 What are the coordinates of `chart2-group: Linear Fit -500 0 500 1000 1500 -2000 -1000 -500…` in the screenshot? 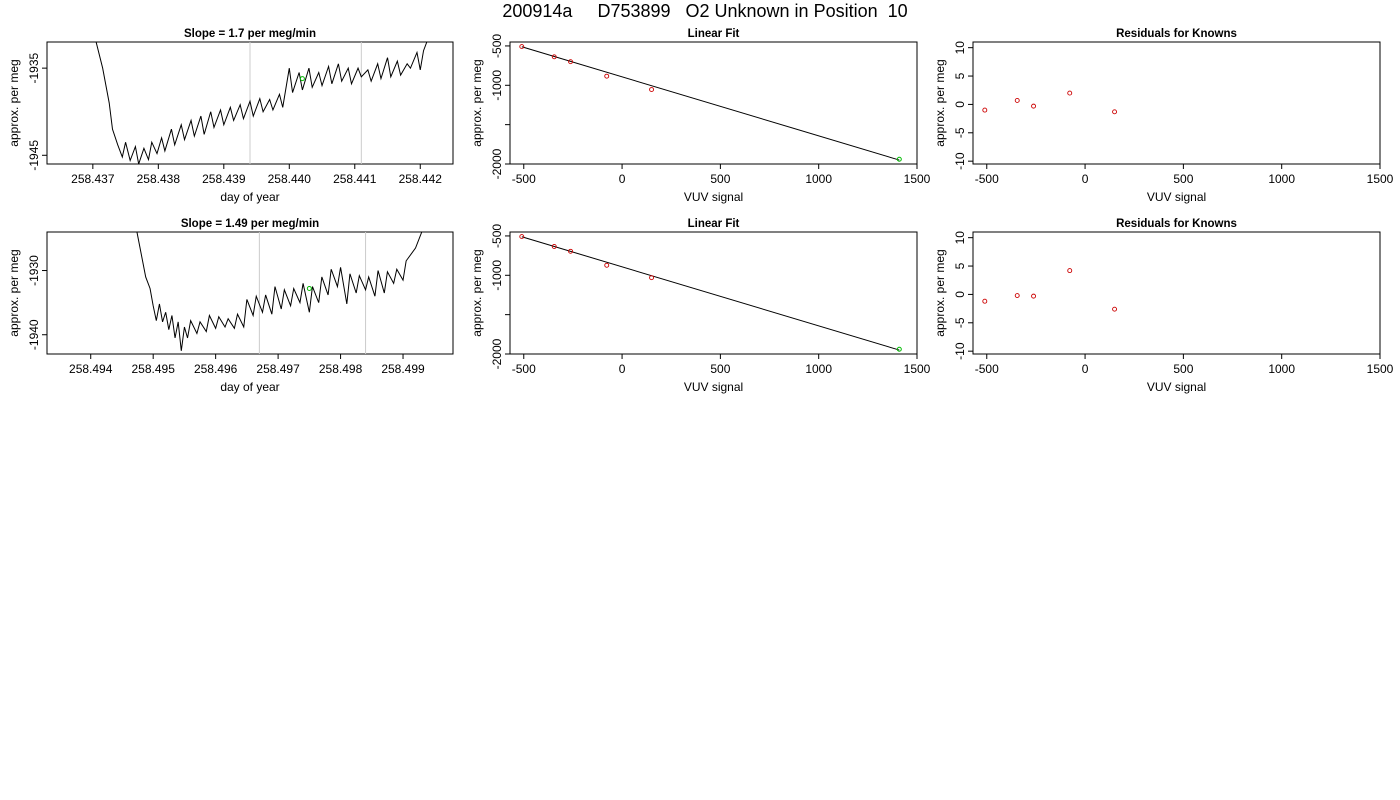 It's located at (700, 116).